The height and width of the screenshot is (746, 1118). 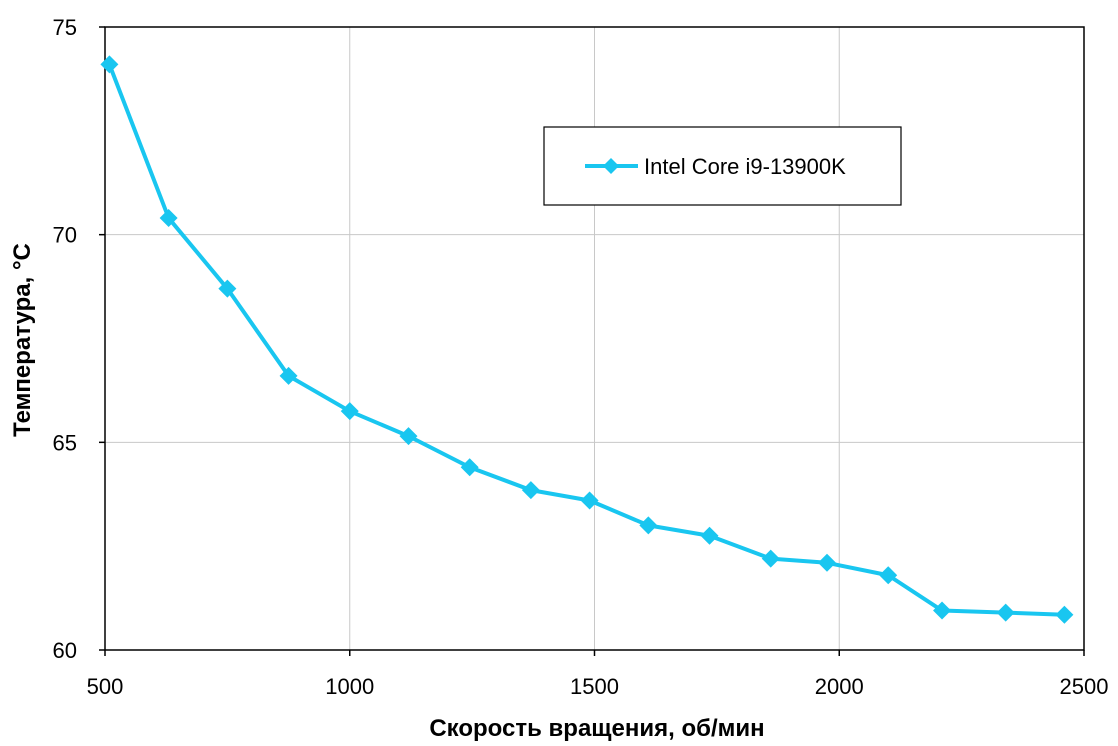 What do you see at coordinates (839, 686) in the screenshot?
I see `x-tick-label: 2000` at bounding box center [839, 686].